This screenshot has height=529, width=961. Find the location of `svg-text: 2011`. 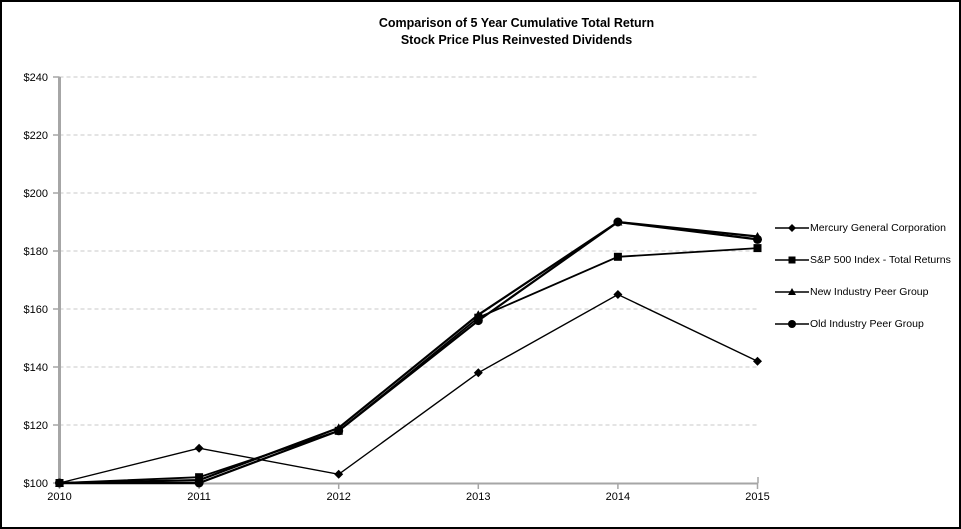

svg-text: 2011 is located at coordinates (199, 497).